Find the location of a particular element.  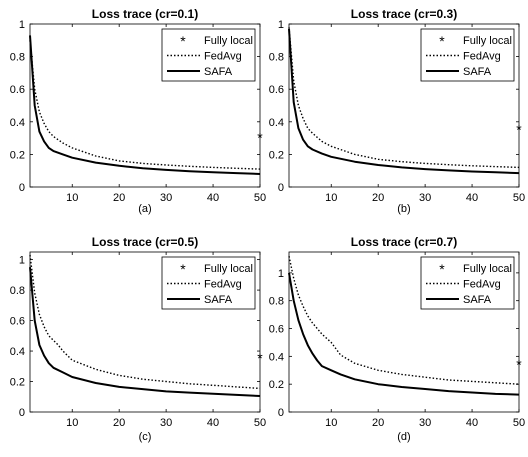

subfigure-caption: (c) is located at coordinates (145, 437).